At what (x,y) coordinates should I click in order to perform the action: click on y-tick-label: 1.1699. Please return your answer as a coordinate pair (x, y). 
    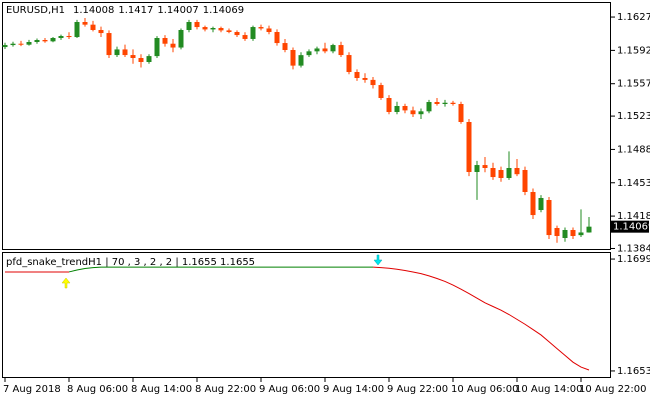
    Looking at the image, I should click on (633, 259).